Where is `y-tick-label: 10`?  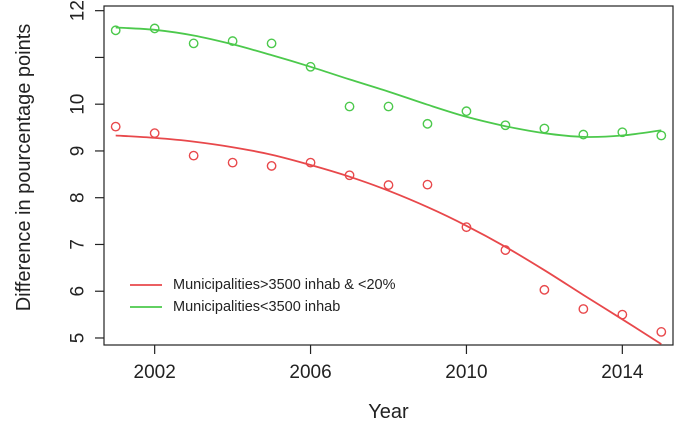 y-tick-label: 10 is located at coordinates (78, 104).